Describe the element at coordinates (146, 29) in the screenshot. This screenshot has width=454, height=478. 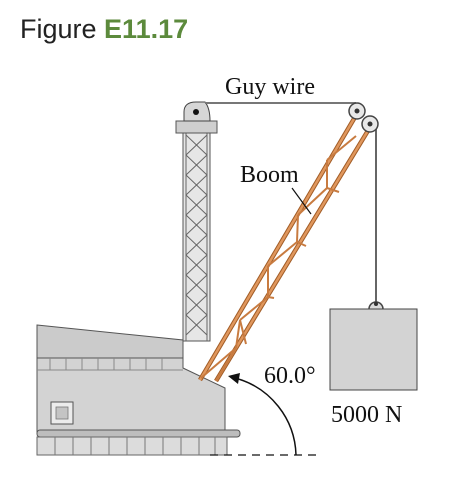
I see `figure-number: E11.17` at that location.